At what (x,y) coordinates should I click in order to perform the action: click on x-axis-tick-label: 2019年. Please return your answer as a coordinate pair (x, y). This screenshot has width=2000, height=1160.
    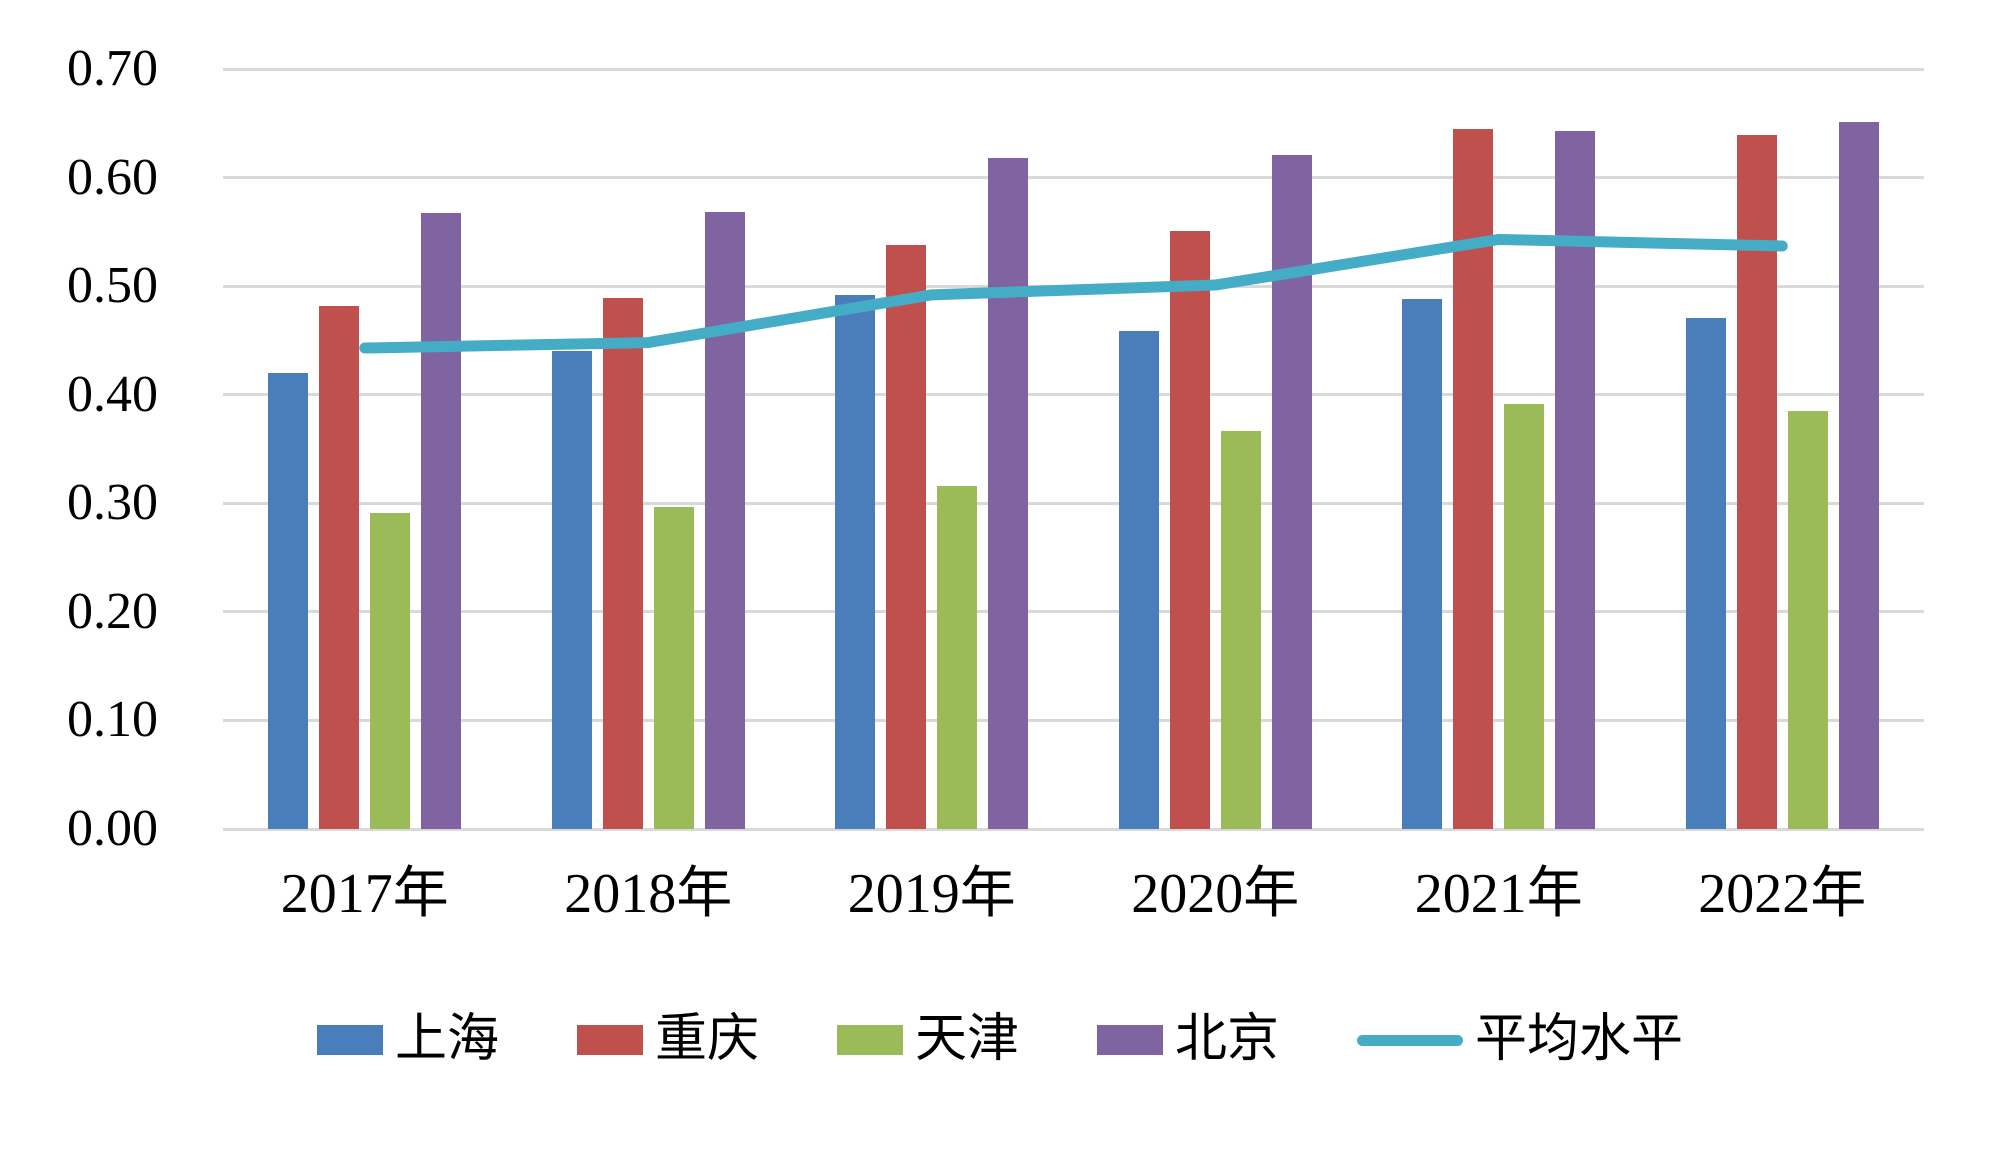
    Looking at the image, I should click on (931, 894).